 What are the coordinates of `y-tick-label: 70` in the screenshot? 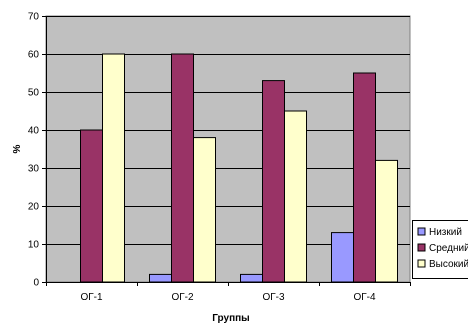 It's located at (34, 17).